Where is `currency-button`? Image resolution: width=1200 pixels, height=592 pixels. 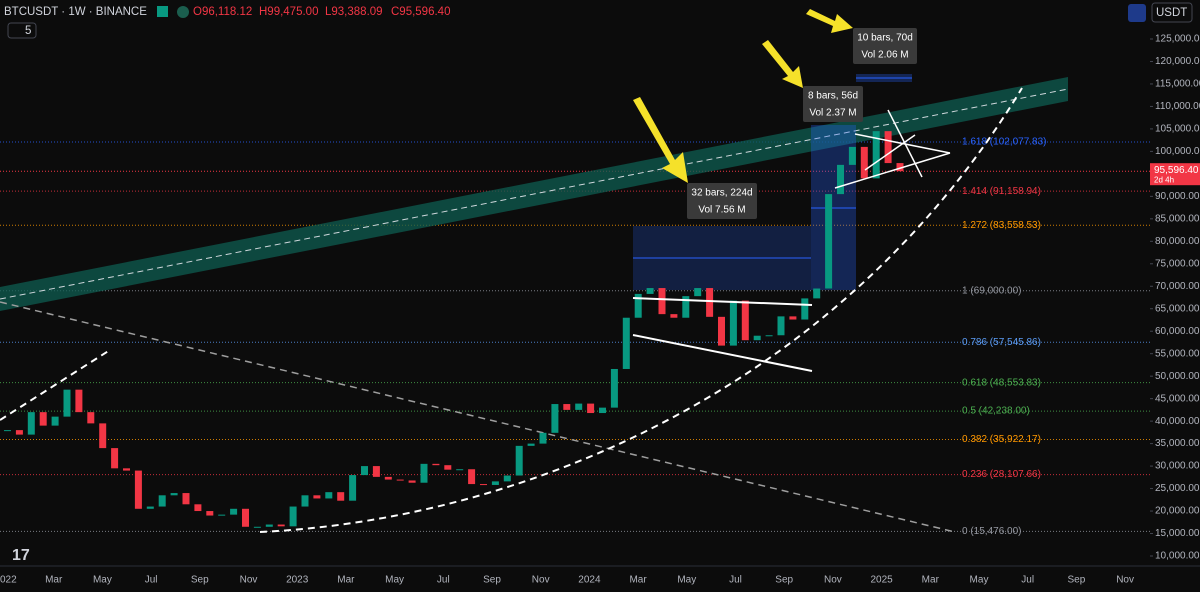
currency-button is located at coordinates (1172, 12).